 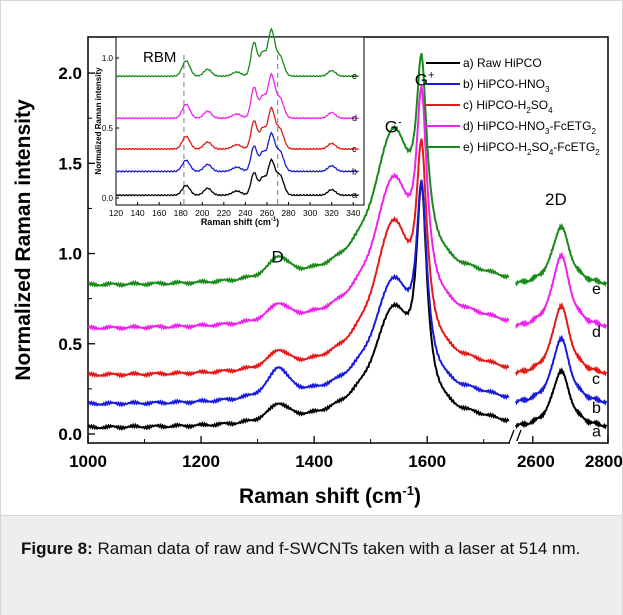 I want to click on inset-x-axis-label: Raman shift (cm-1), so click(x=240, y=222).